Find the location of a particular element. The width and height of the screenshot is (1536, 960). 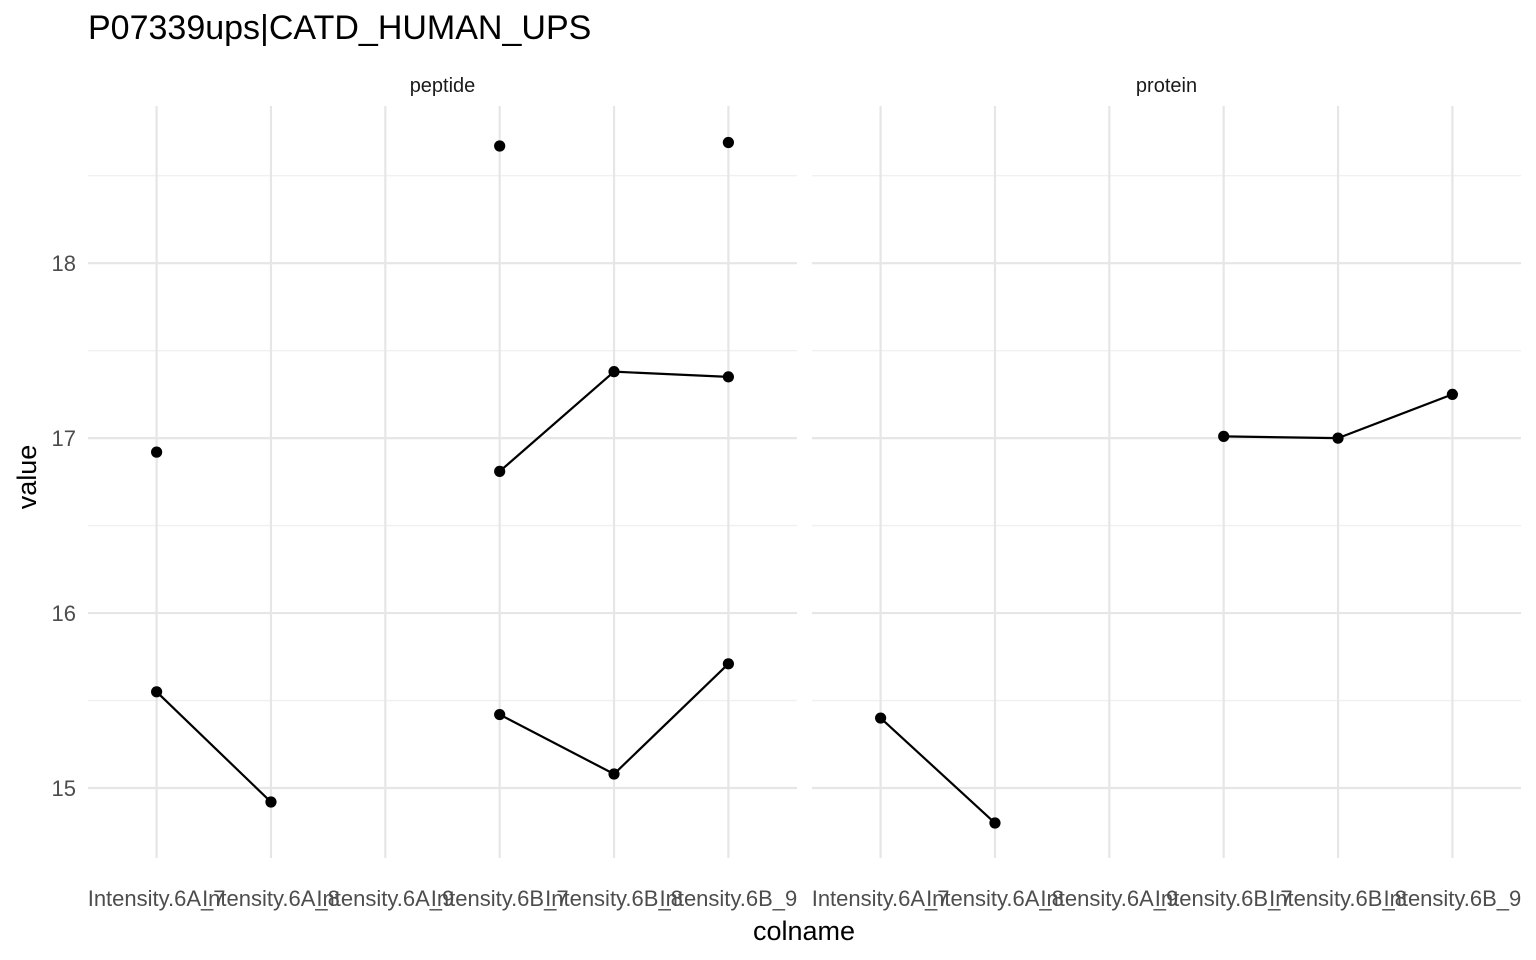

y-tick-label: 16 is located at coordinates (64, 613).